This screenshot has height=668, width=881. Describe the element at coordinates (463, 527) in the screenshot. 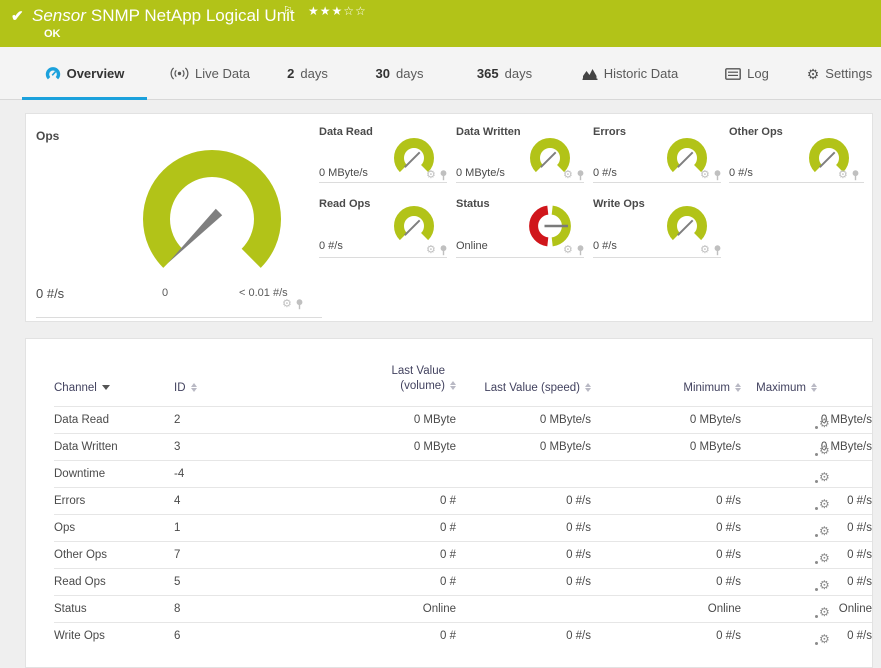

I see `table-row: Ops 1 0 # 0 #/s 0 #/s 0 #/s` at that location.